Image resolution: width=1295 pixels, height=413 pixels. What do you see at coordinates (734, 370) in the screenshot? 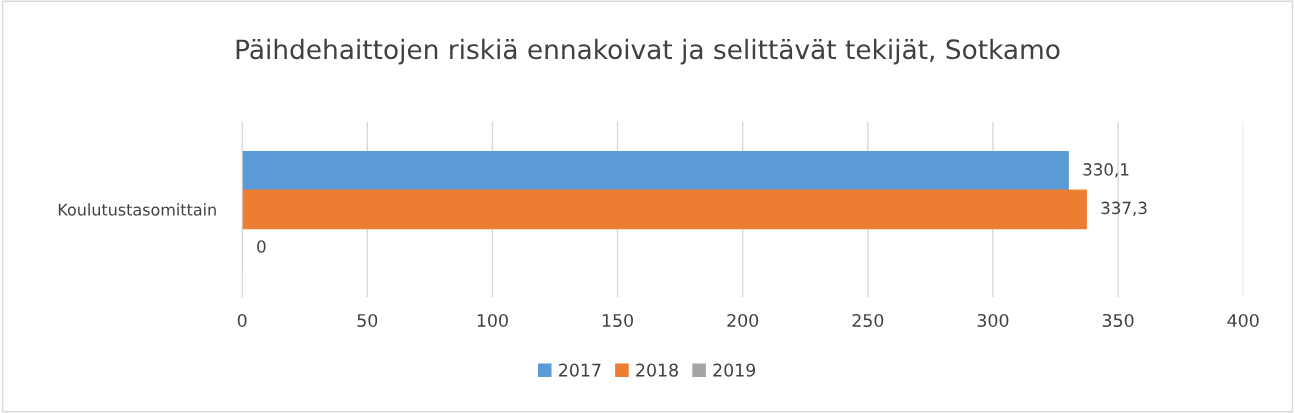
I see `legend-label: 2019` at bounding box center [734, 370].